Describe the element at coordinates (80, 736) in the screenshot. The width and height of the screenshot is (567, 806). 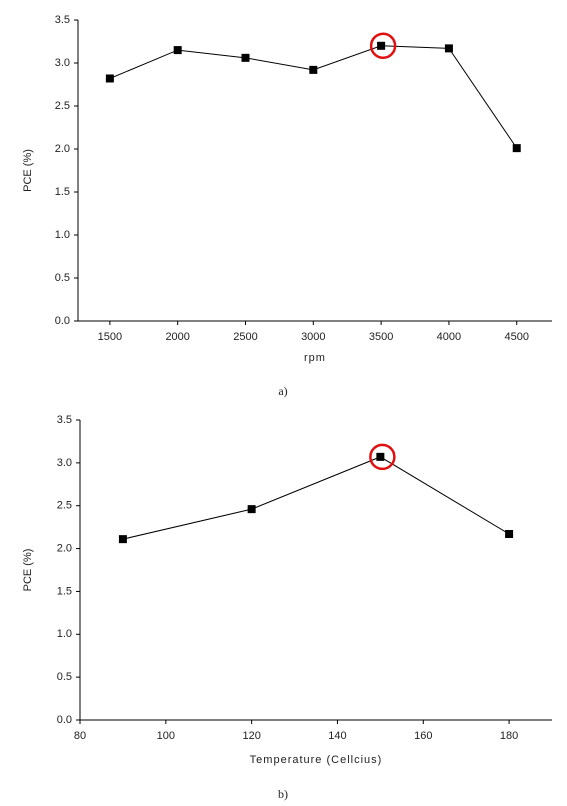
I see `x-tick-label: 80` at that location.